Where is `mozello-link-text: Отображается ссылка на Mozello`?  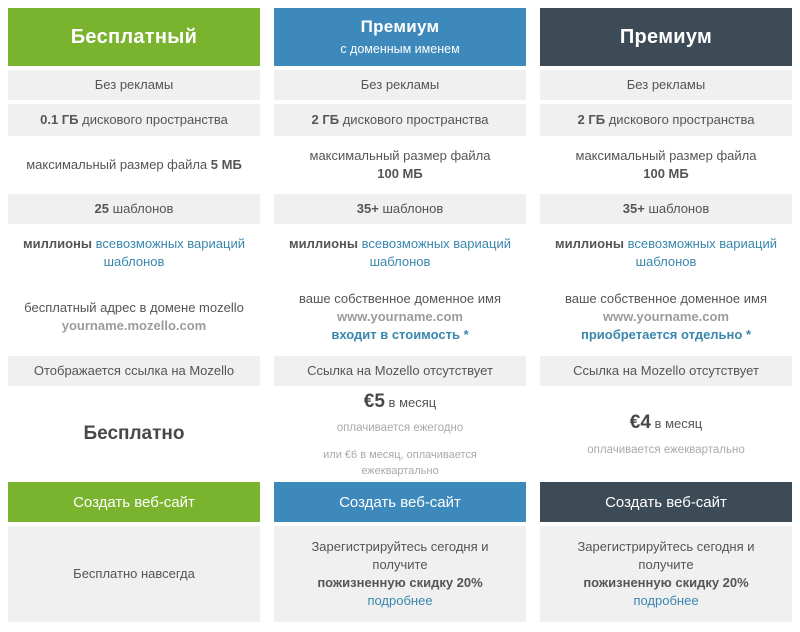
mozello-link-text: Отображается ссылка на Mozello is located at coordinates (134, 370).